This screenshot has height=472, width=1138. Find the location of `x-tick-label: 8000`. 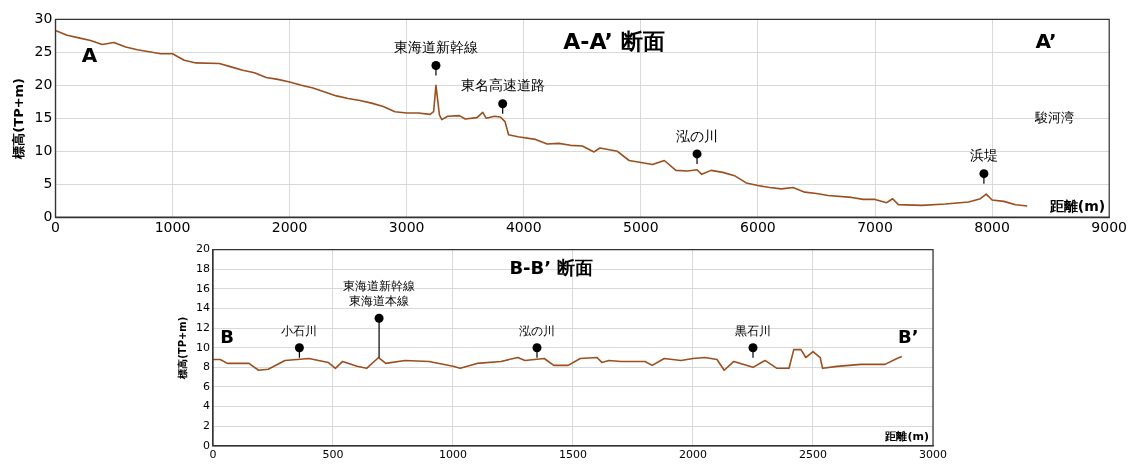

x-tick-label: 8000 is located at coordinates (992, 227).